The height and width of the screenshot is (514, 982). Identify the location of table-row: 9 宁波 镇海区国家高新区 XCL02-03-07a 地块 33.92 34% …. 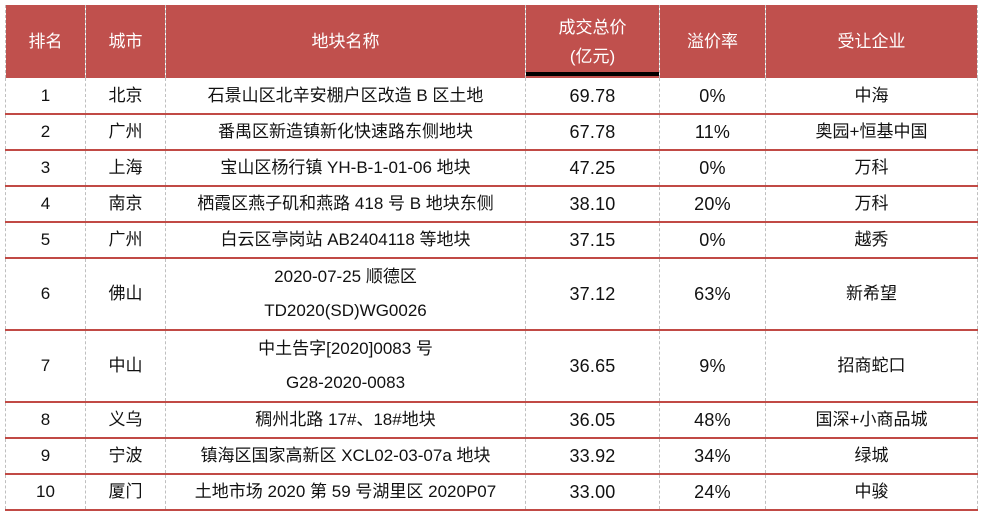
(491, 456).